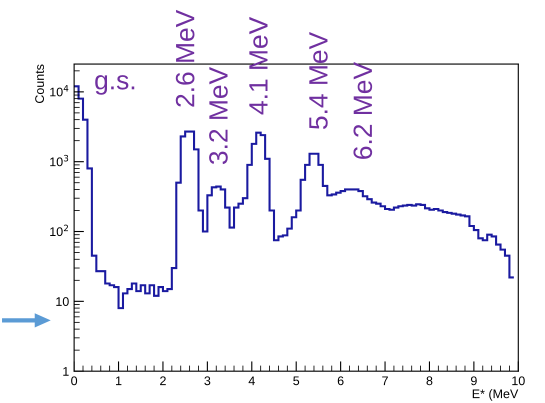  I want to click on annotation: 5.4 MeV, so click(318, 81).